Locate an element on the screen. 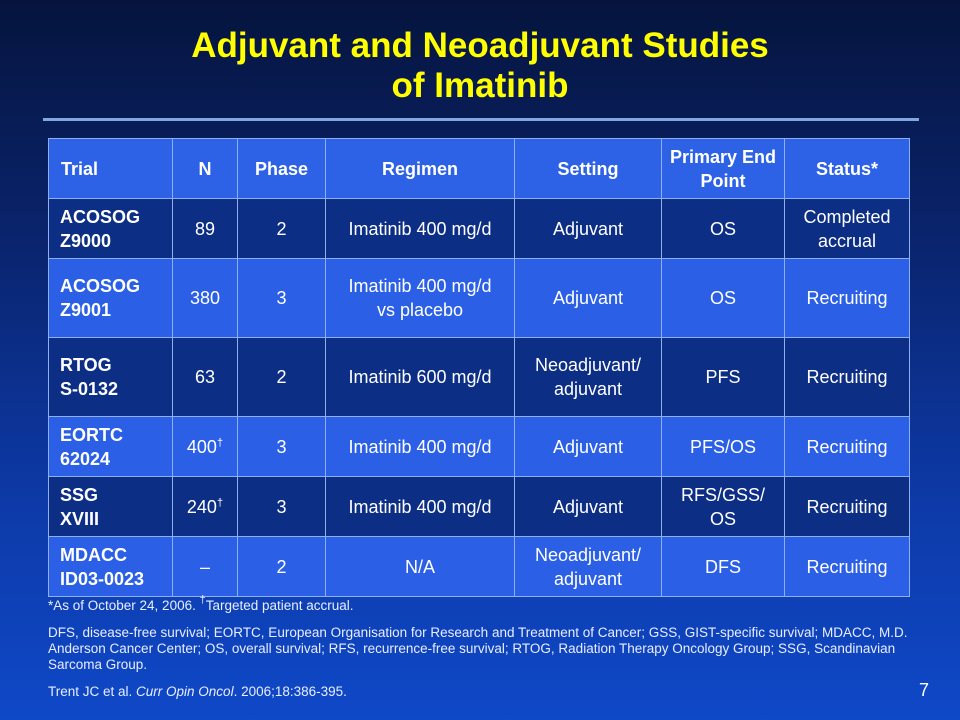  cell-n-value: 380 is located at coordinates (205, 298).